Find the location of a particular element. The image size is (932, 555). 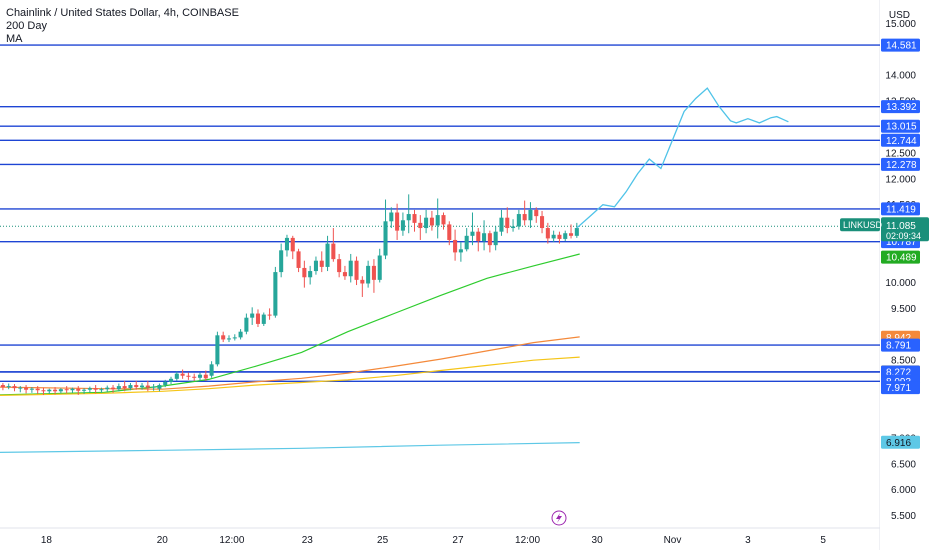

symbol-tag-bg is located at coordinates (860, 225).